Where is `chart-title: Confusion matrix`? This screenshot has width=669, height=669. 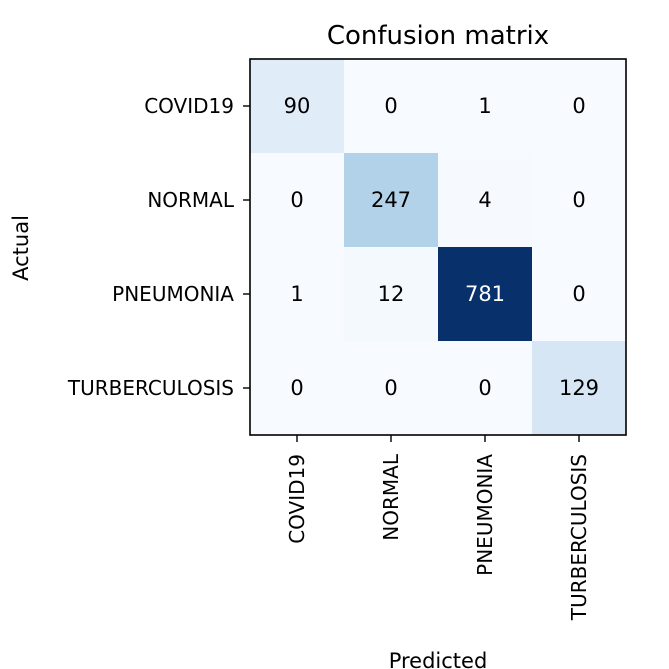
chart-title: Confusion matrix is located at coordinates (438, 36).